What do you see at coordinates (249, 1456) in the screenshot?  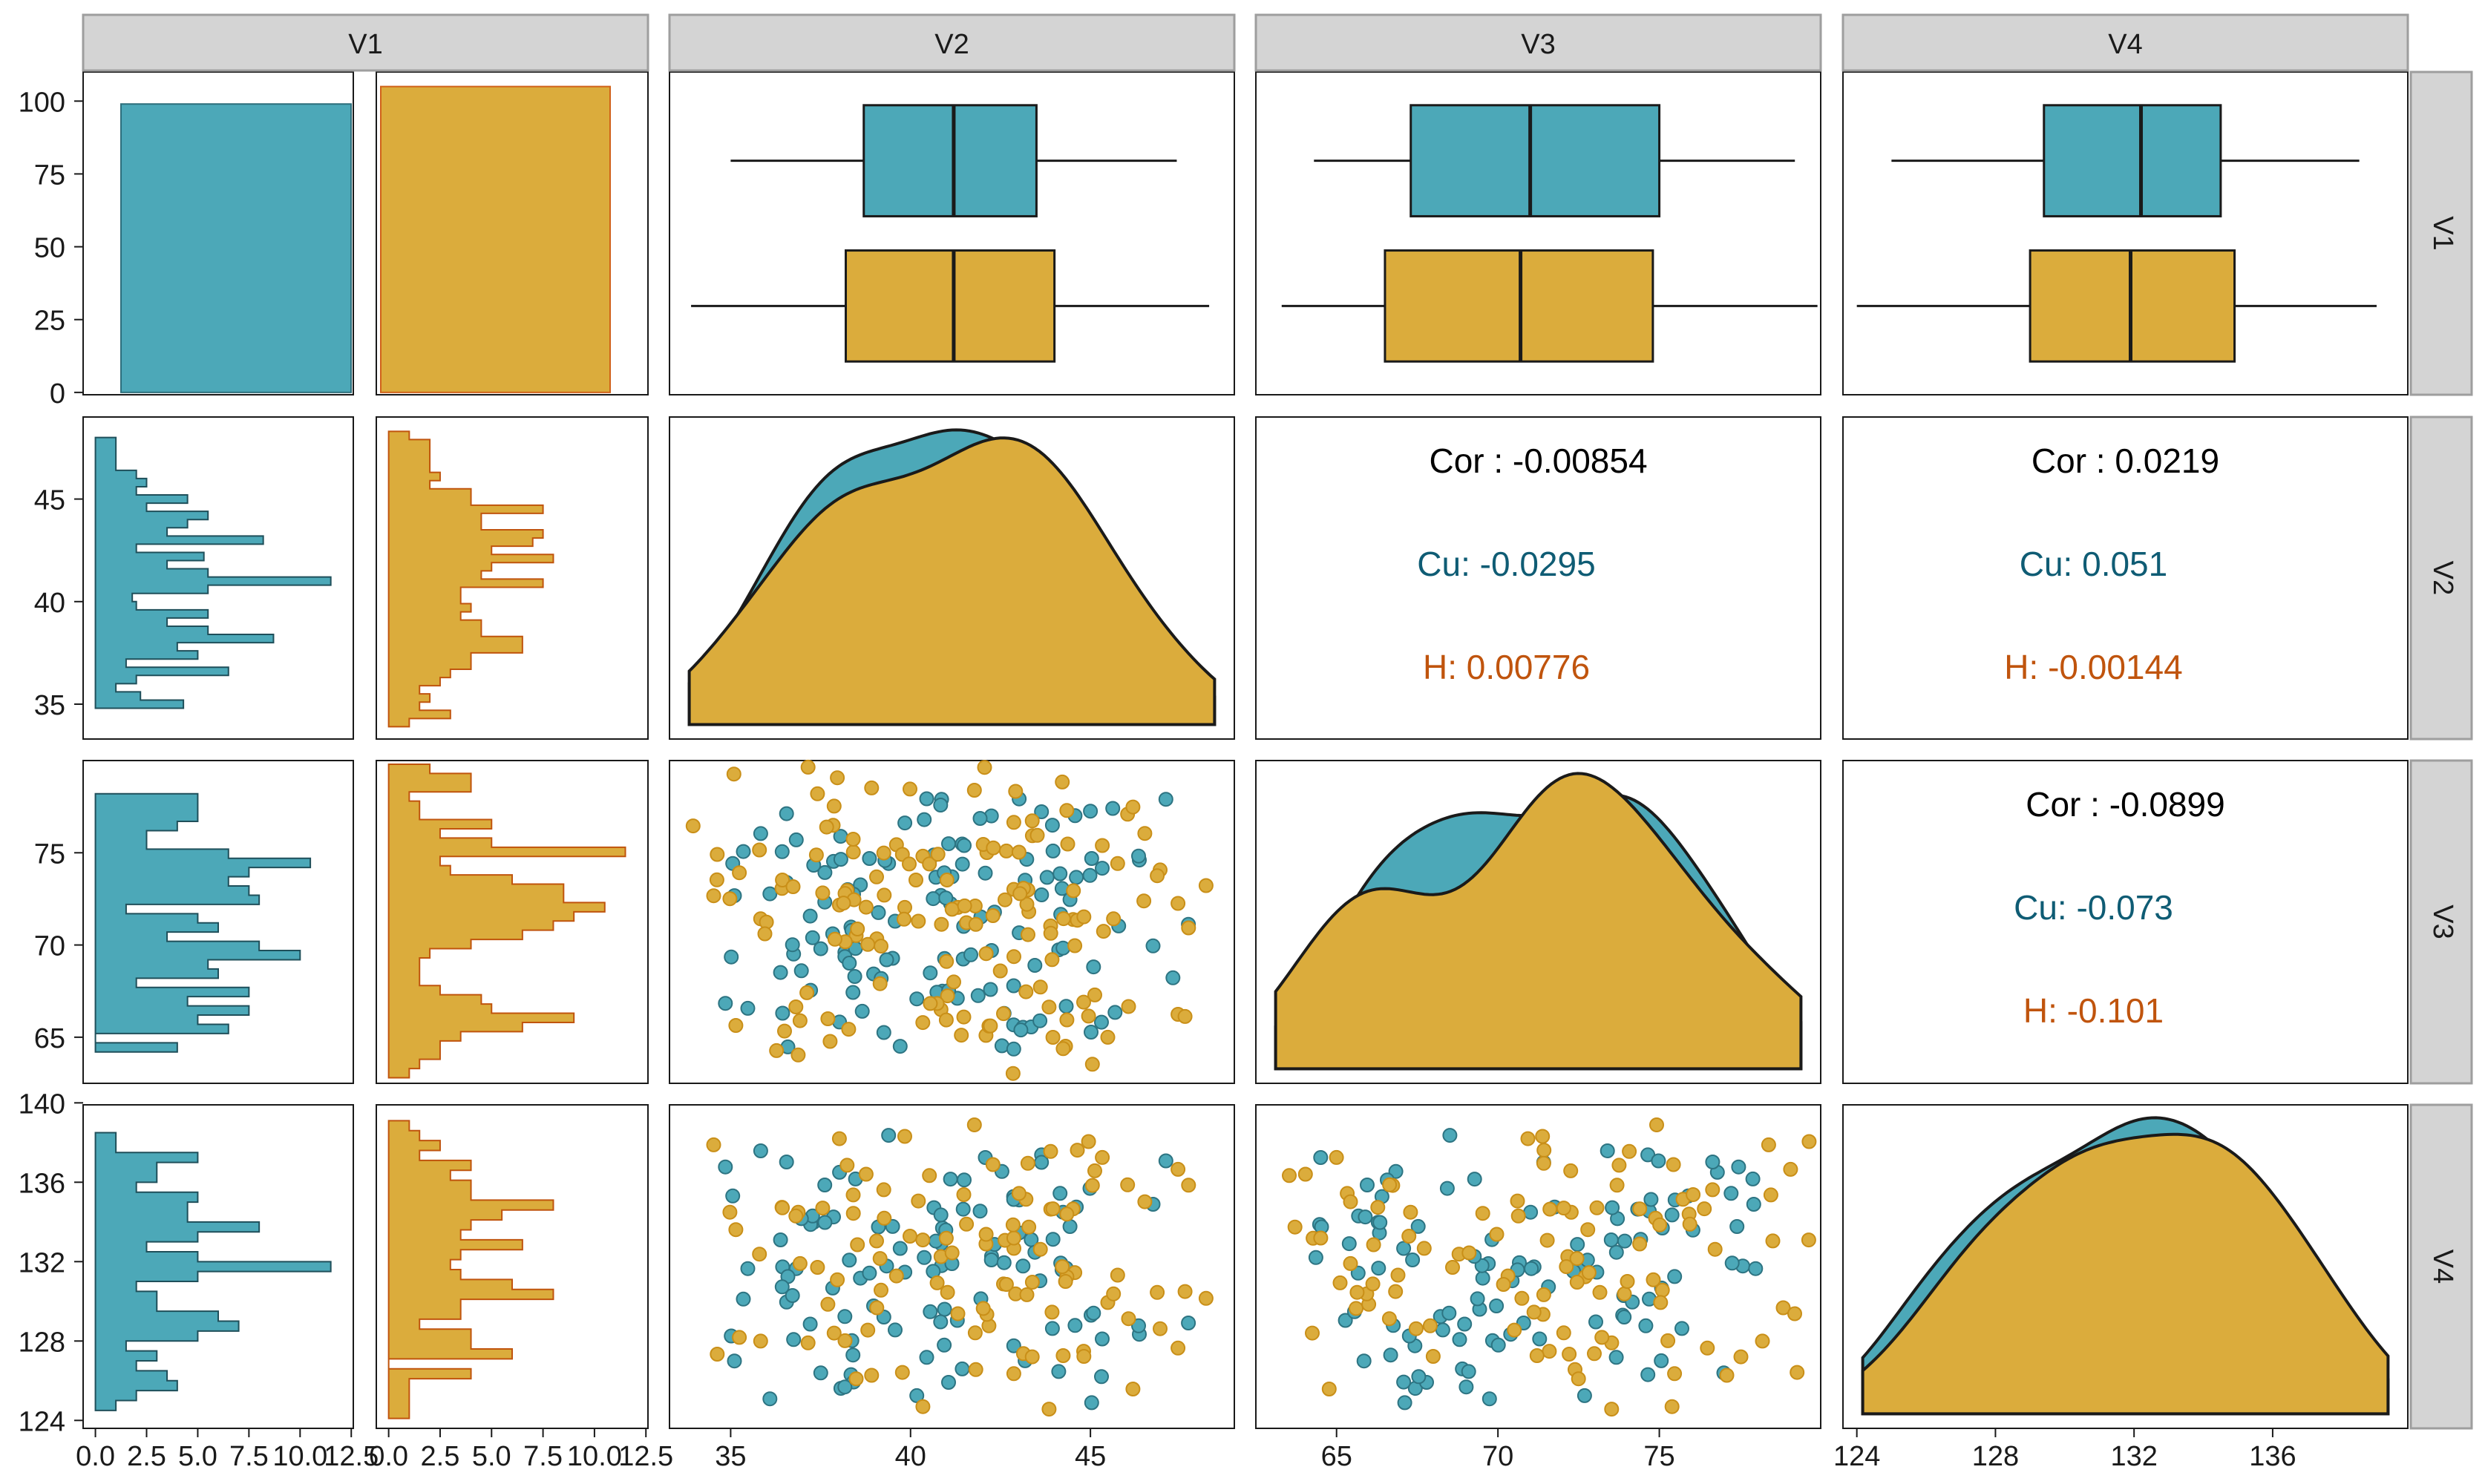 I see `x-tick-label: 7.5` at bounding box center [249, 1456].